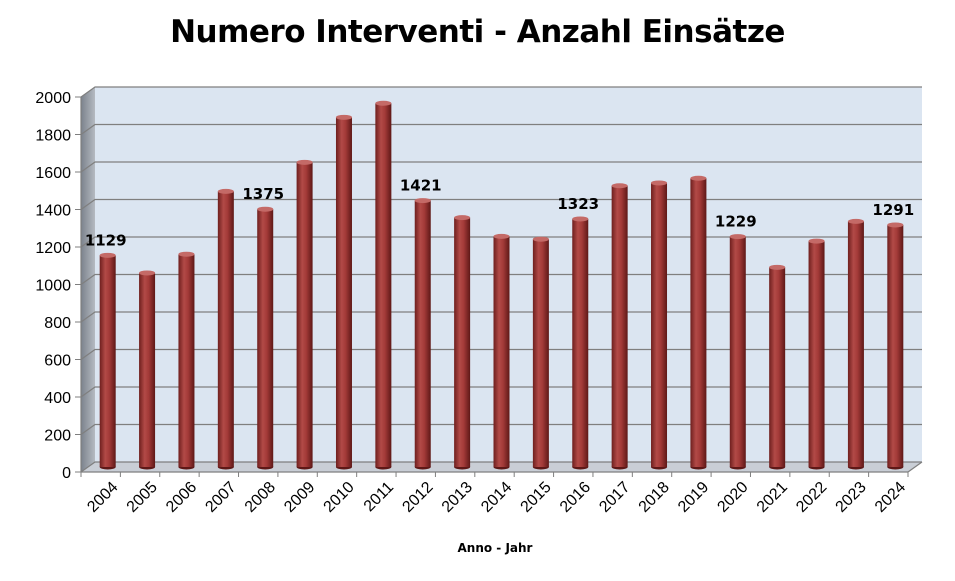 Image resolution: width=955 pixels, height=581 pixels. What do you see at coordinates (736, 222) in the screenshot?
I see `data-label: 1229` at bounding box center [736, 222].